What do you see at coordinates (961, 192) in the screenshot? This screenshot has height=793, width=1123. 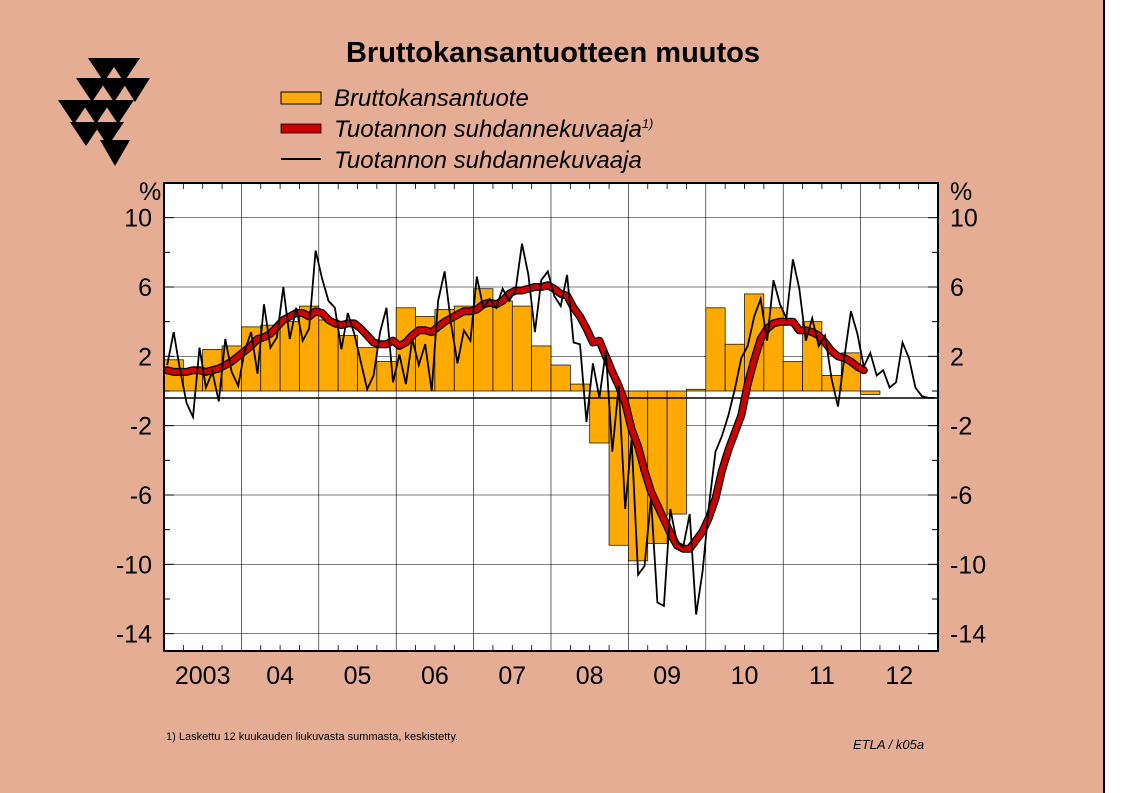 I see `y-axis-unit-right: %` at bounding box center [961, 192].